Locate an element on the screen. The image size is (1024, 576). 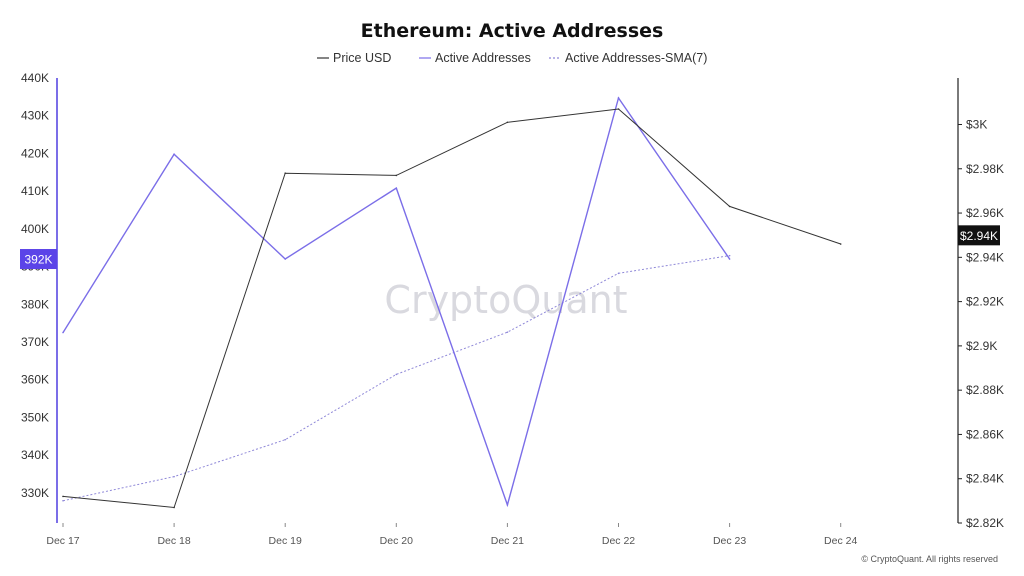
legend-label: Active Addresses-SMA(7) is located at coordinates (636, 58).